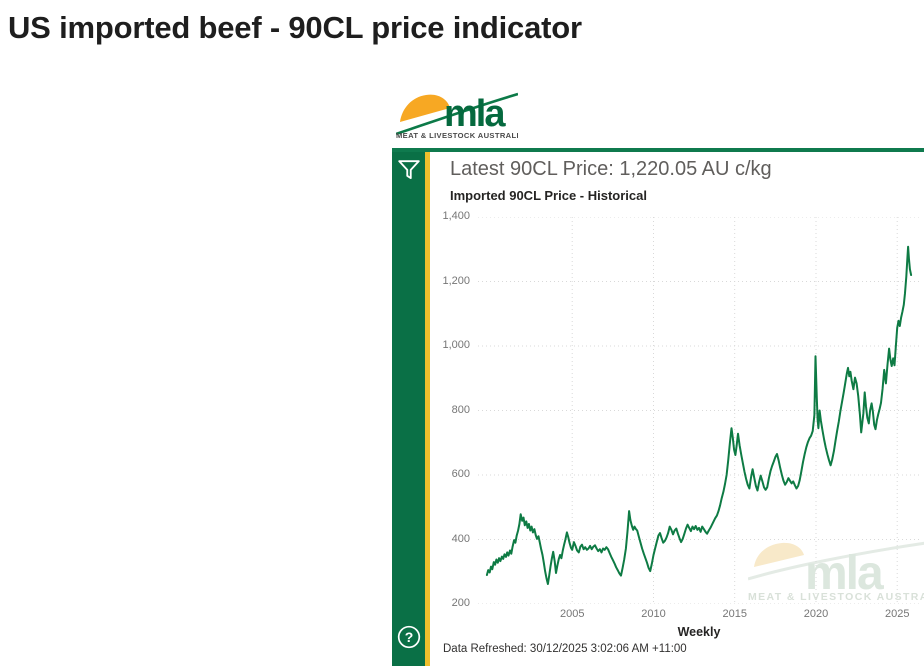 The image size is (924, 666). I want to click on x-axis-title: Weekly, so click(699, 632).